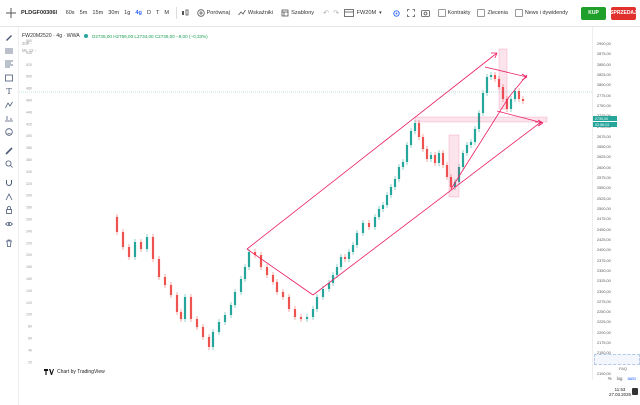 Image resolution: width=640 pixels, height=405 pixels. What do you see at coordinates (127, 13) in the screenshot?
I see `timeframe-1g: 1g` at bounding box center [127, 13].